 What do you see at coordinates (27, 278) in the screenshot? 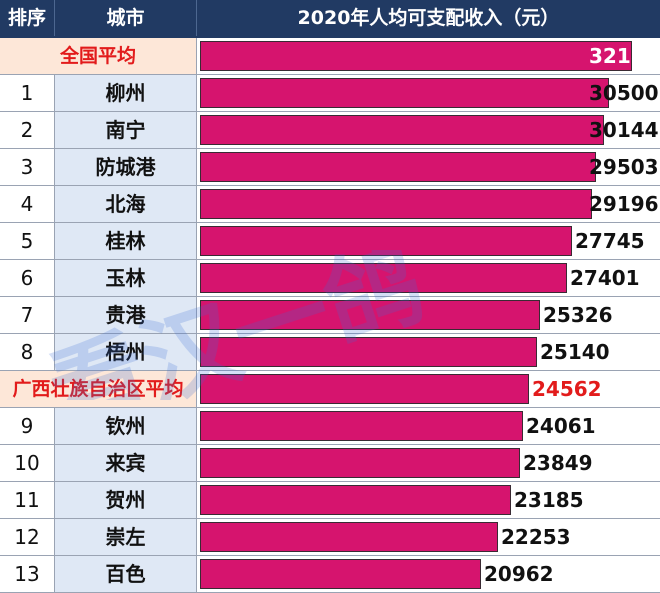
I see `rank-cell: 6` at bounding box center [27, 278].